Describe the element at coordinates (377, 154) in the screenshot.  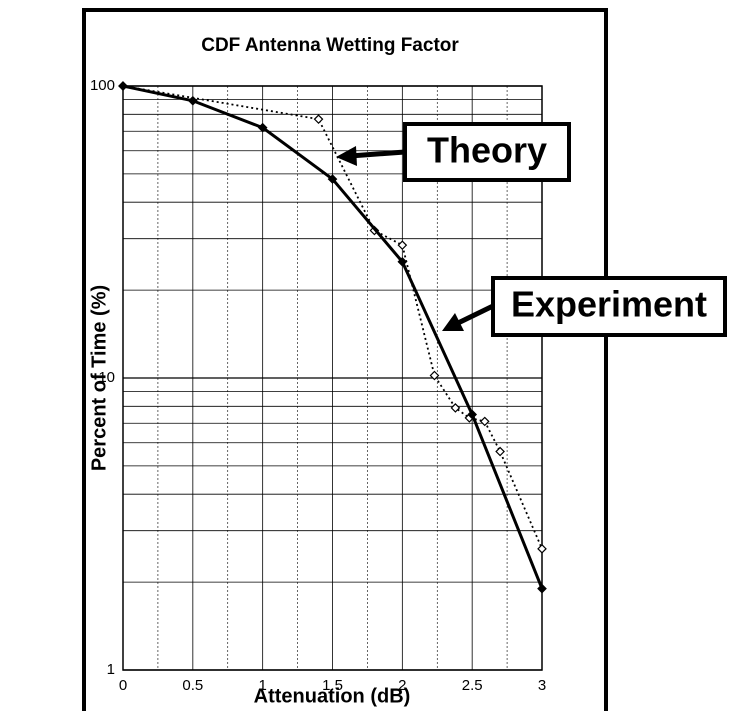
I see `theory-arrow` at that location.